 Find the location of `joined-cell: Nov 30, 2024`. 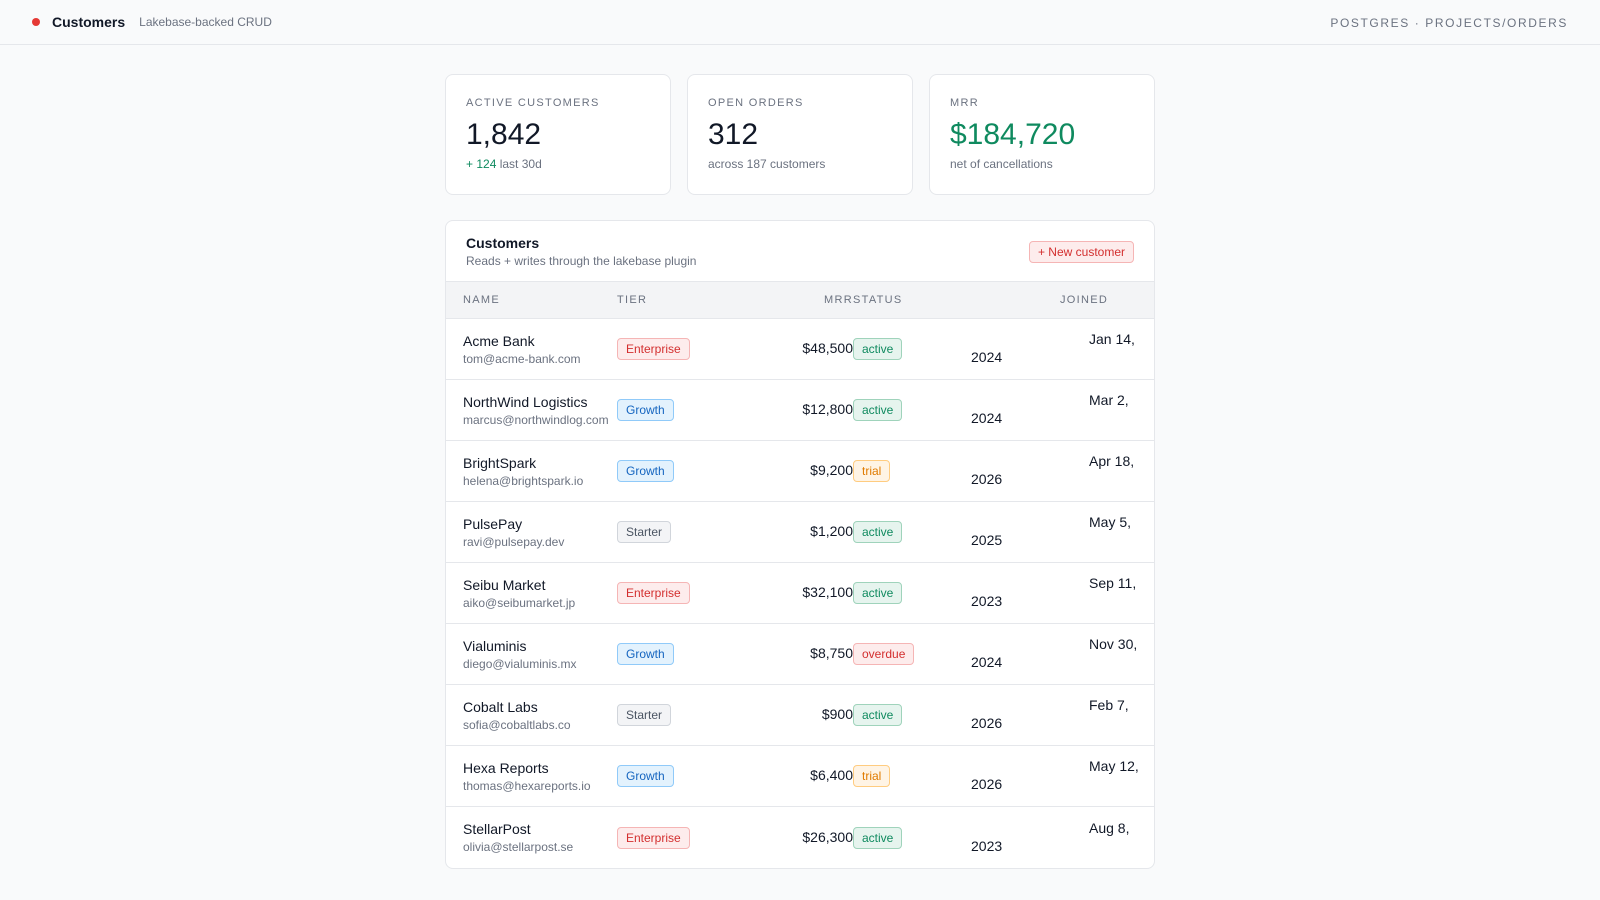

joined-cell: Nov 30, 2024 is located at coordinates (1062, 654).